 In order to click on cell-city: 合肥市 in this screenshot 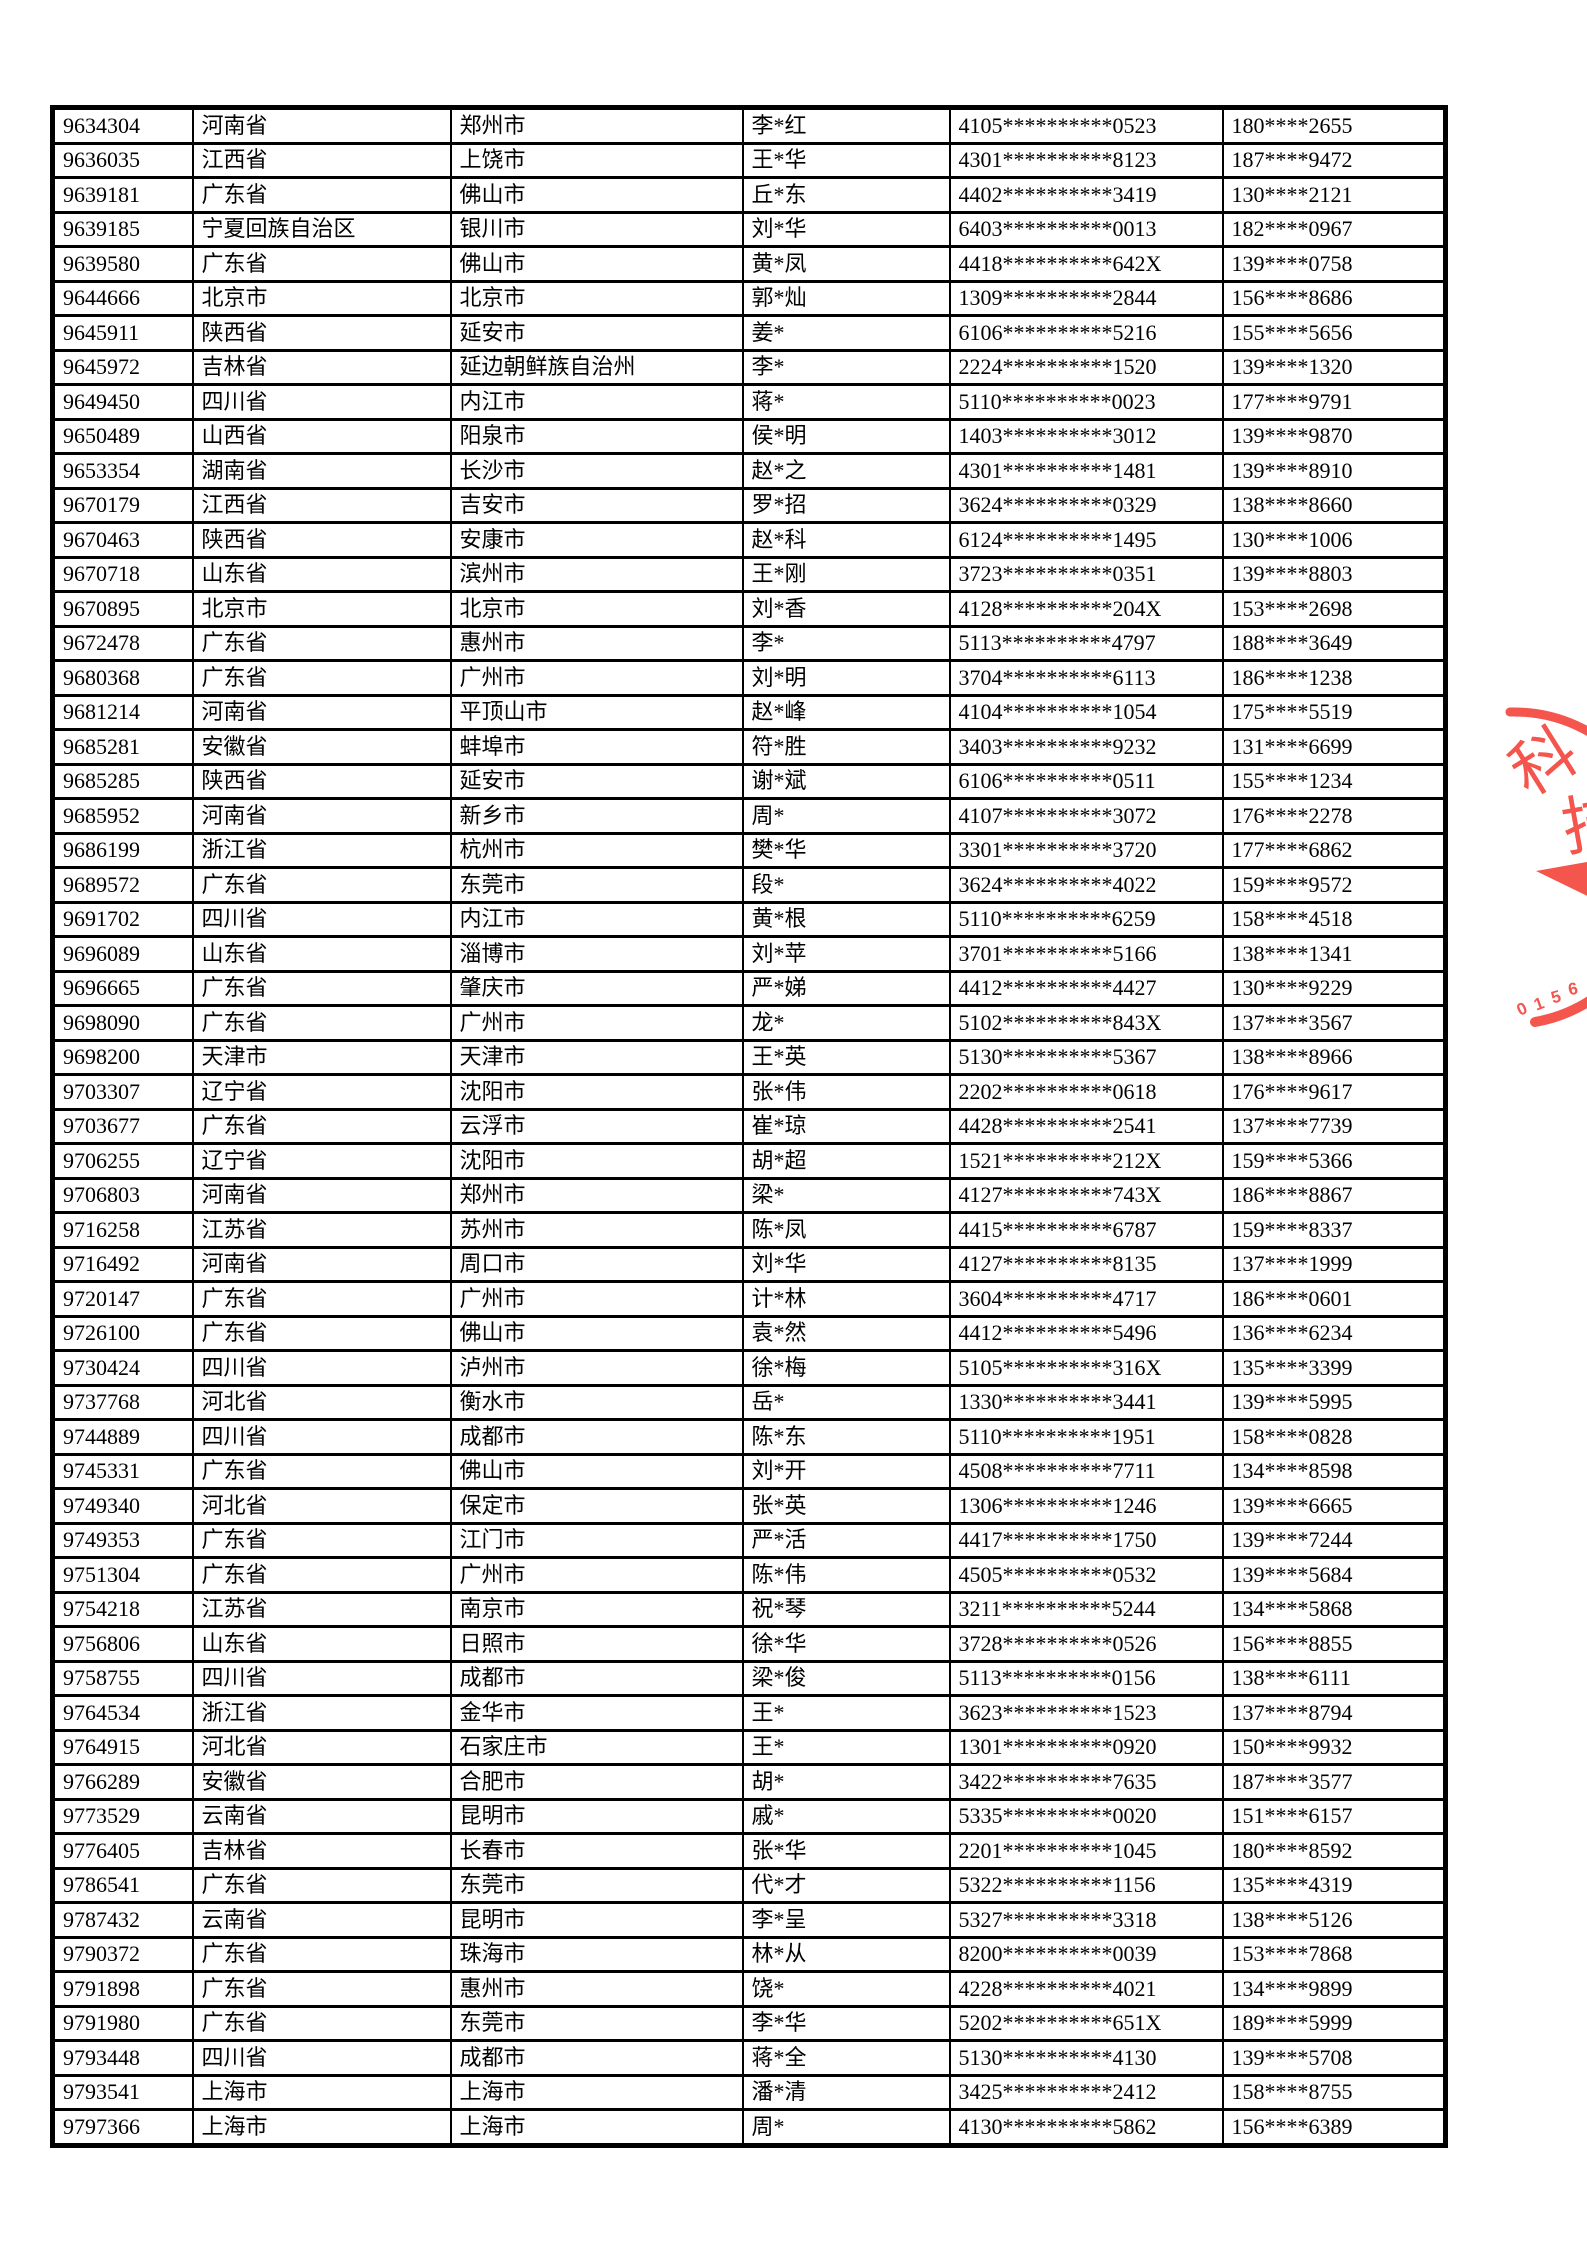, I will do `click(596, 1782)`.